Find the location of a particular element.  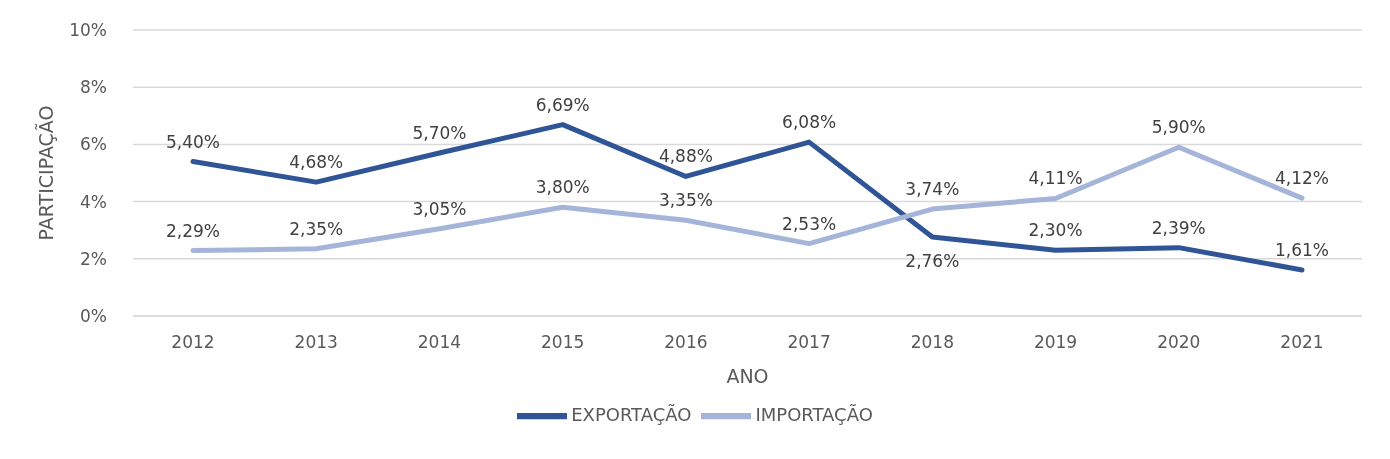

data-label: 5,90% is located at coordinates (1178, 127).